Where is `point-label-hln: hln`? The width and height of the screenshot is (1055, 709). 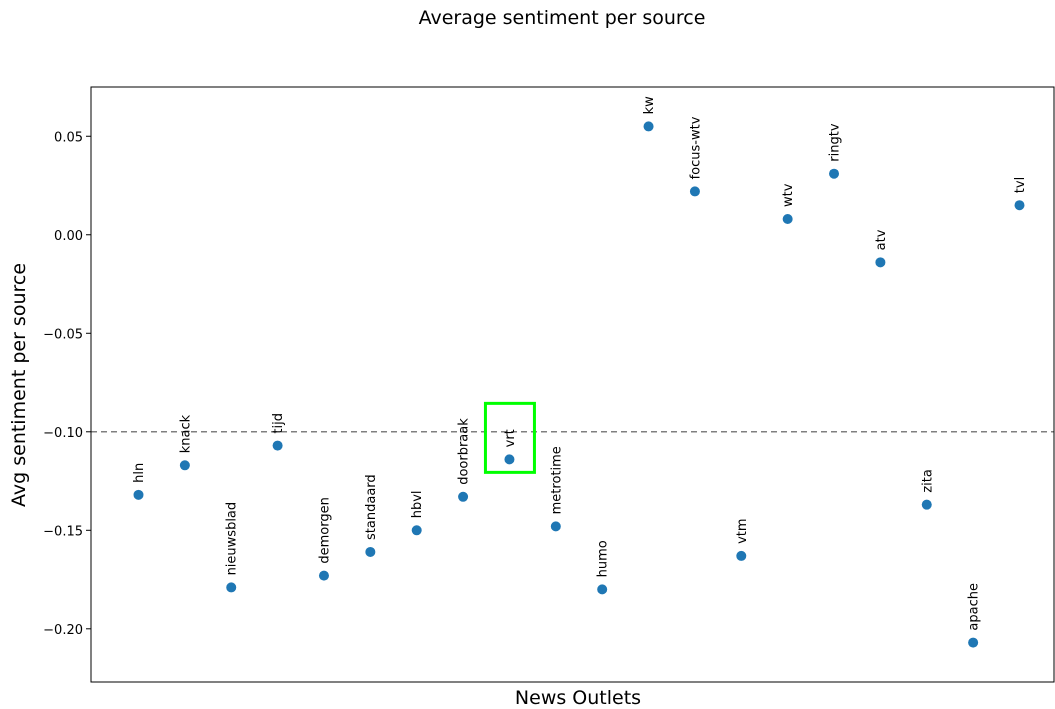 point-label-hln: hln is located at coordinates (139, 473).